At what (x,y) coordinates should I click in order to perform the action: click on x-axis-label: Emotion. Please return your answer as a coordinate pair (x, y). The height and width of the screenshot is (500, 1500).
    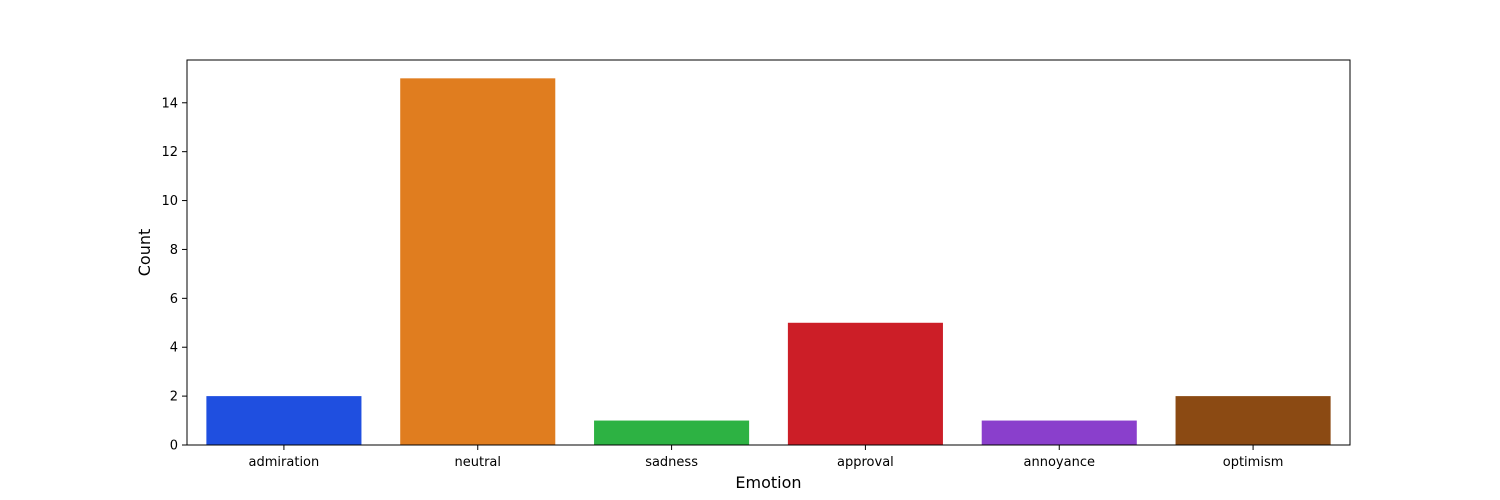
    Looking at the image, I should click on (768, 482).